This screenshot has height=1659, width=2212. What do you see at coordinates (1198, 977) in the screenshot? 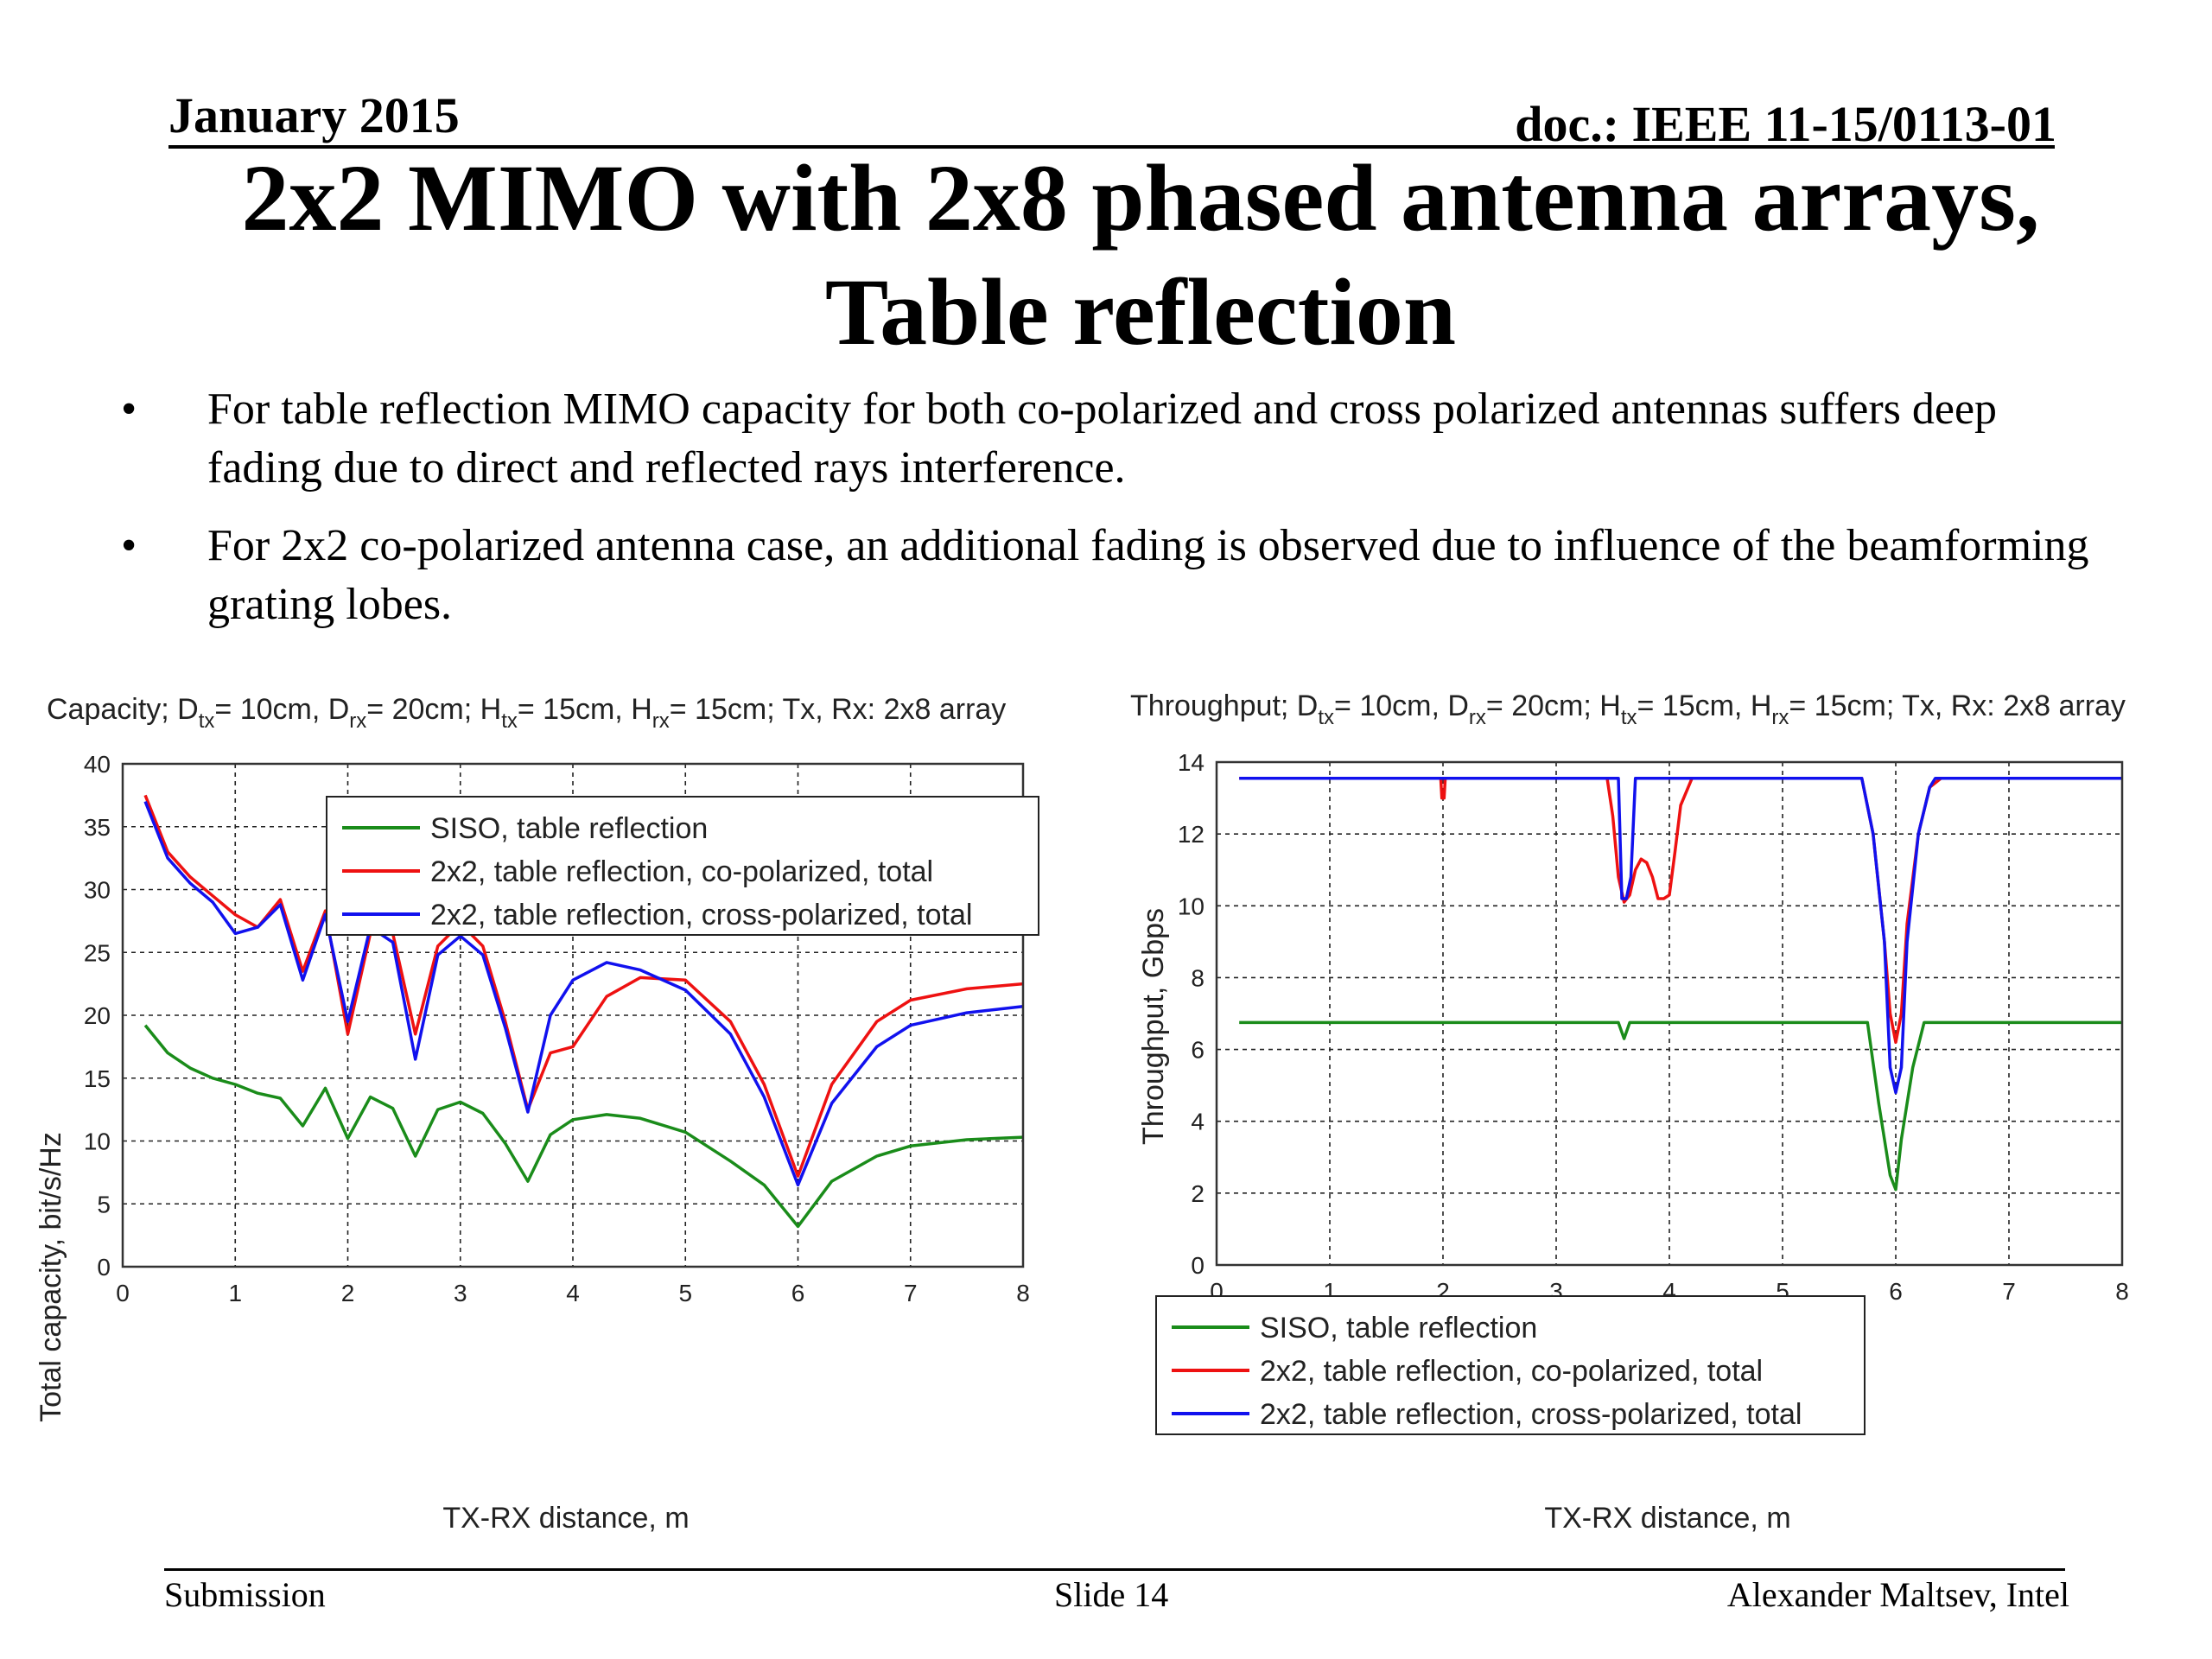
I see `y-tick-label: 8` at bounding box center [1198, 977].